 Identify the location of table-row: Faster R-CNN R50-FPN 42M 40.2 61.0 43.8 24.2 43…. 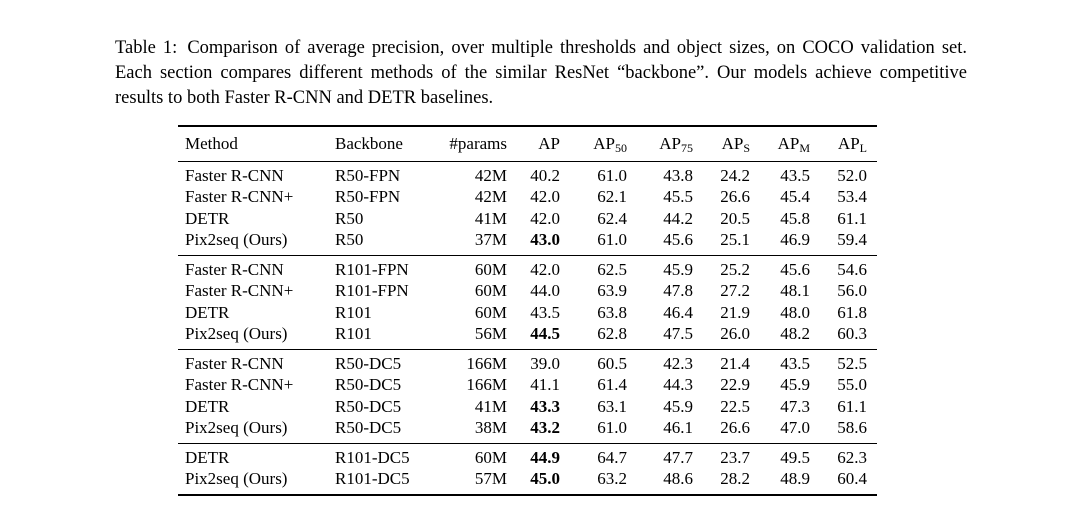
(527, 173).